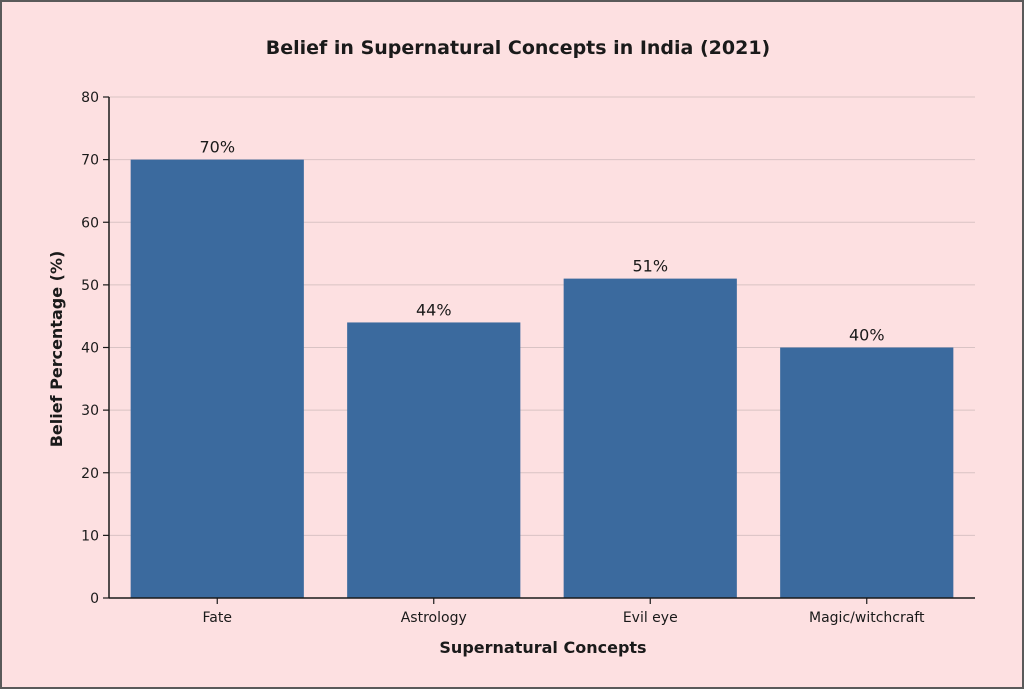 Image resolution: width=1024 pixels, height=689 pixels. What do you see at coordinates (217, 147) in the screenshot?
I see `data-label: 70%` at bounding box center [217, 147].